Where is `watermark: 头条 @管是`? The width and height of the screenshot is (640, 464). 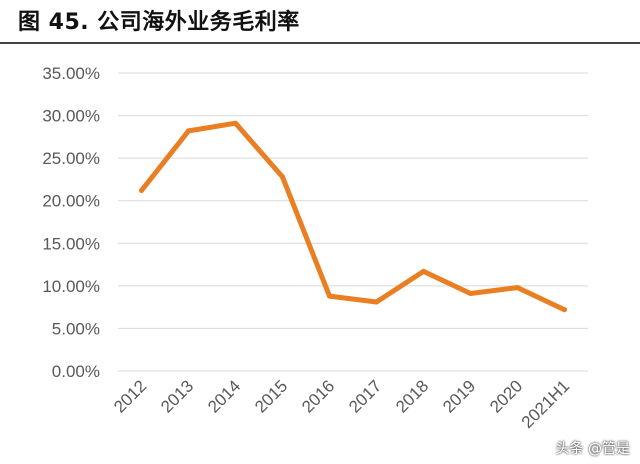
watermark: 头条 @管是 is located at coordinates (592, 449).